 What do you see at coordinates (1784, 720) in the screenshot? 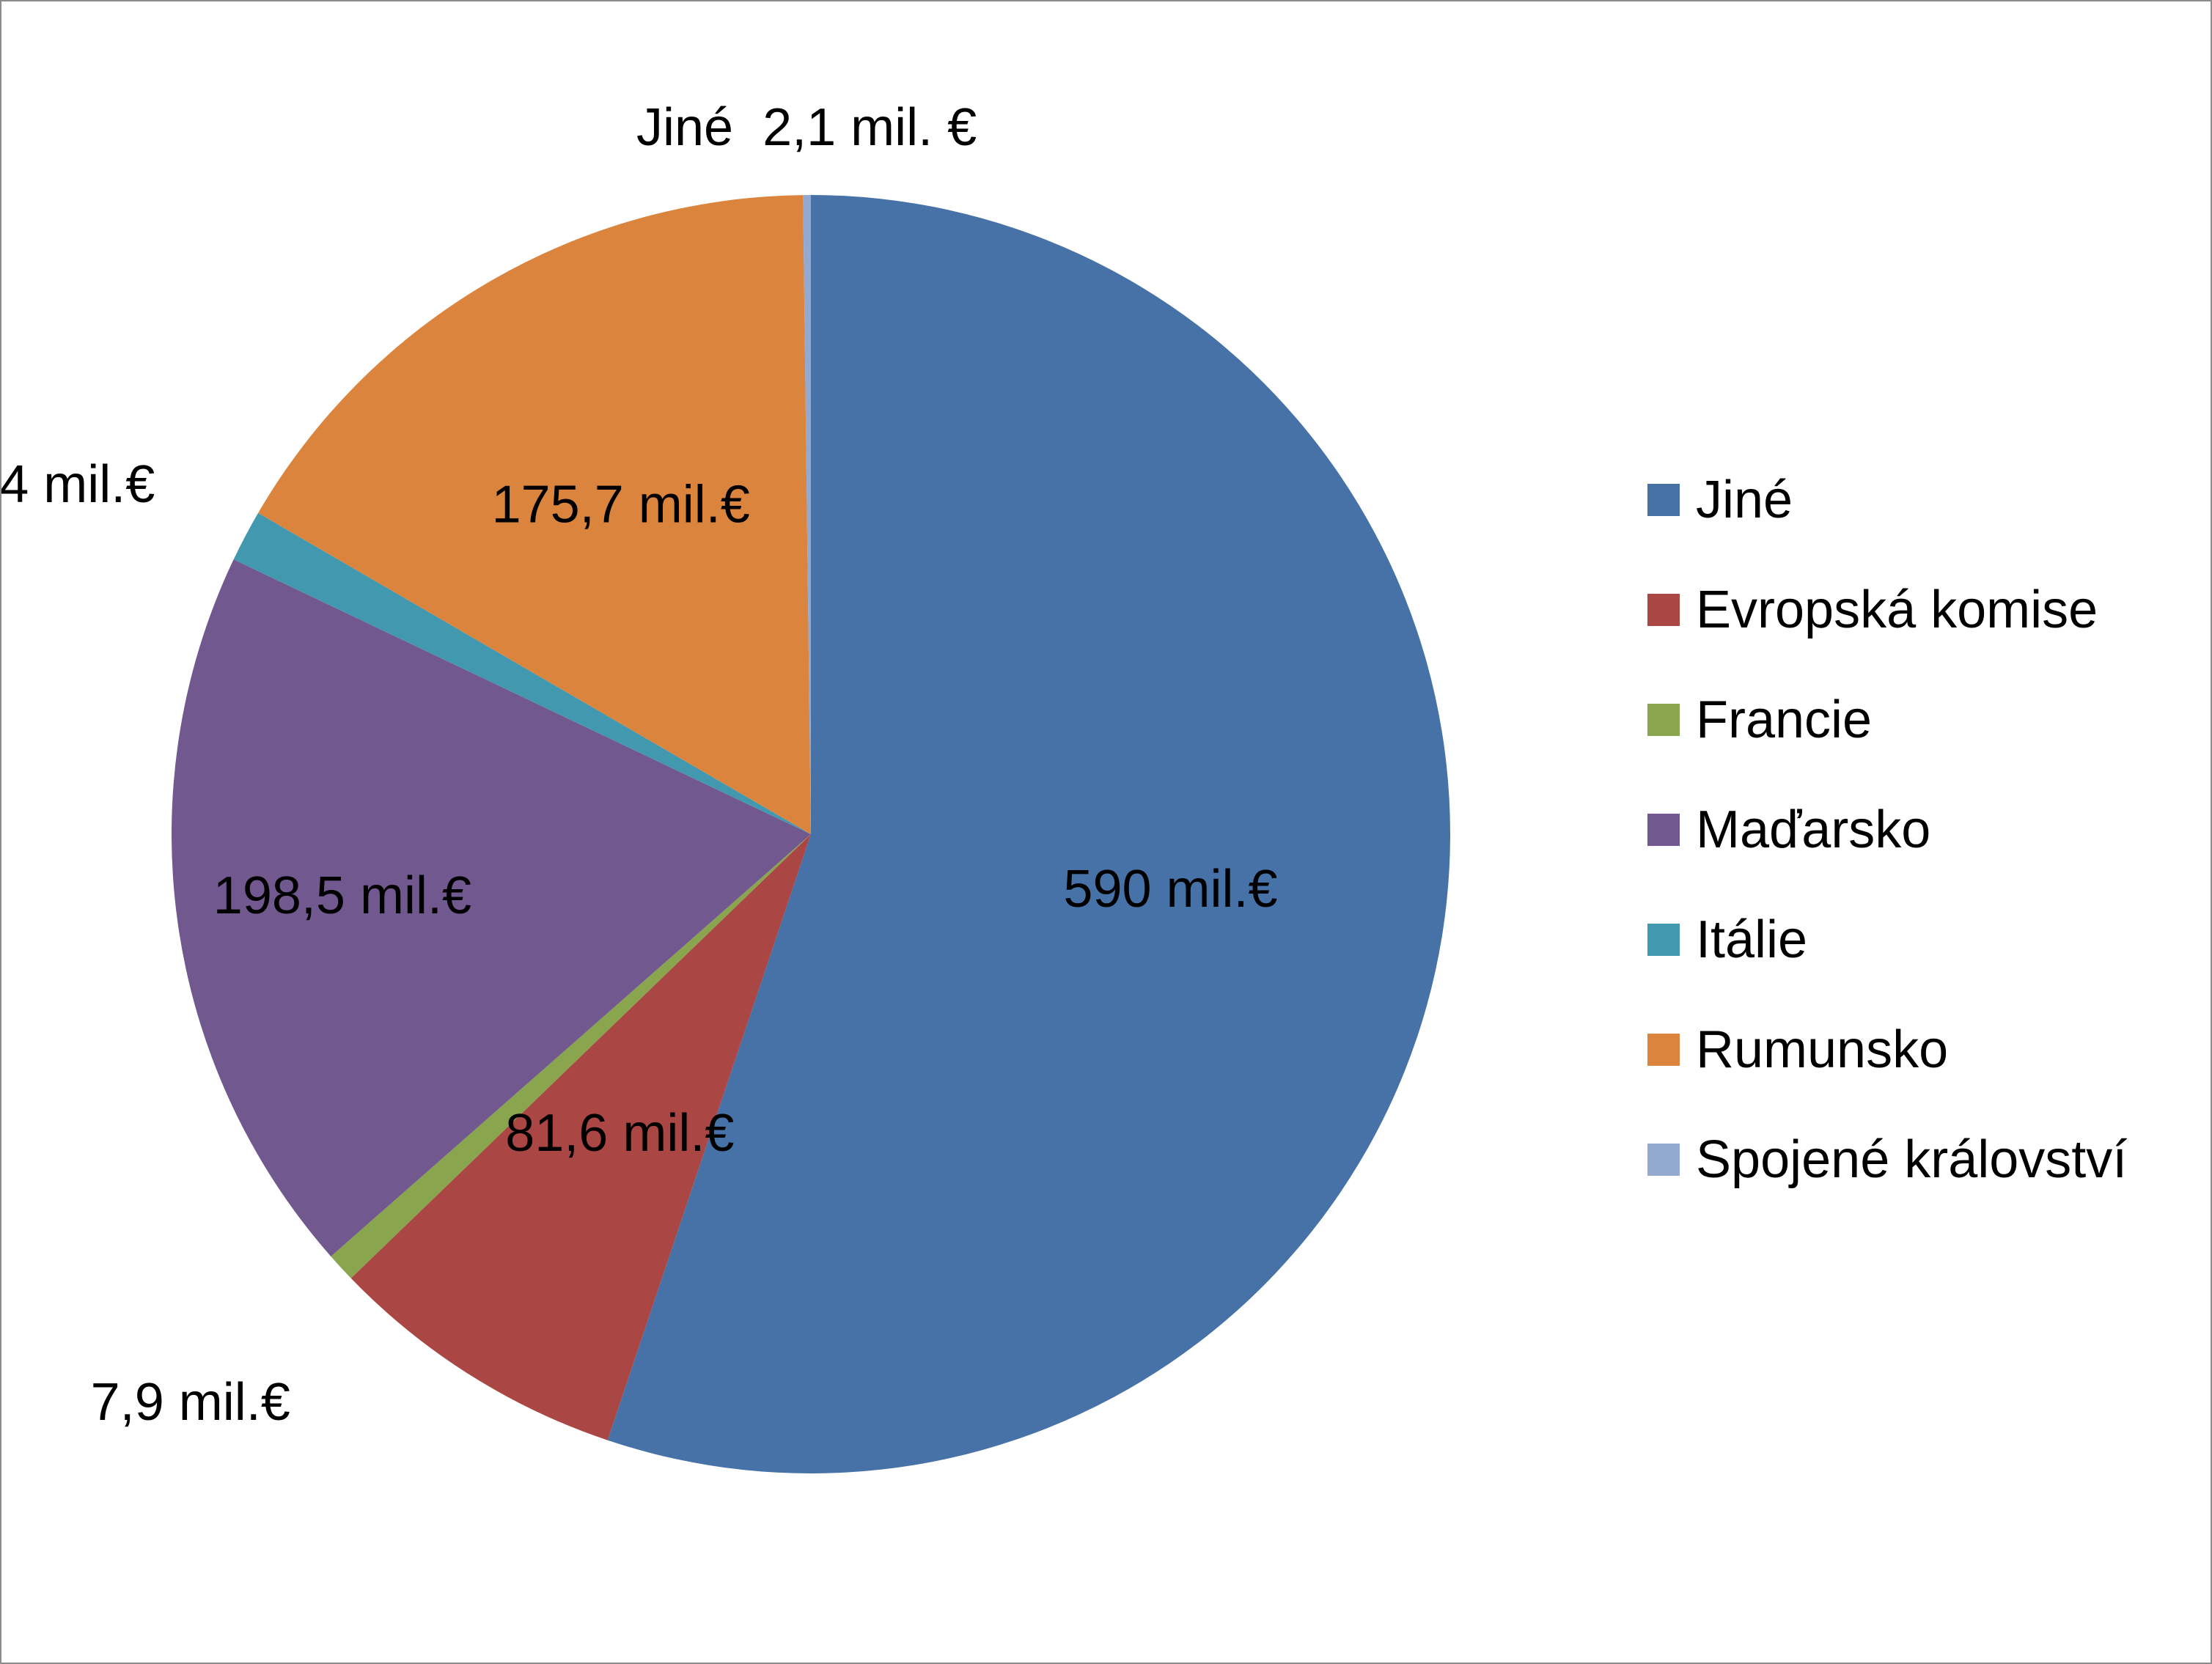
I see `legend-label: Francie` at bounding box center [1784, 720].